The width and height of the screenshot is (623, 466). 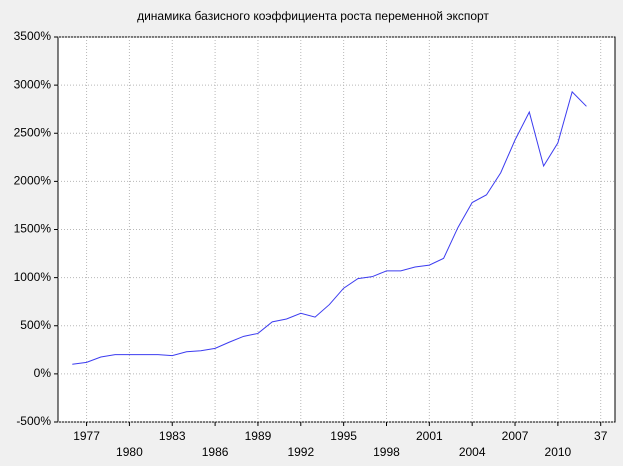 I want to click on x-tick-label: 1980, so click(x=129, y=452).